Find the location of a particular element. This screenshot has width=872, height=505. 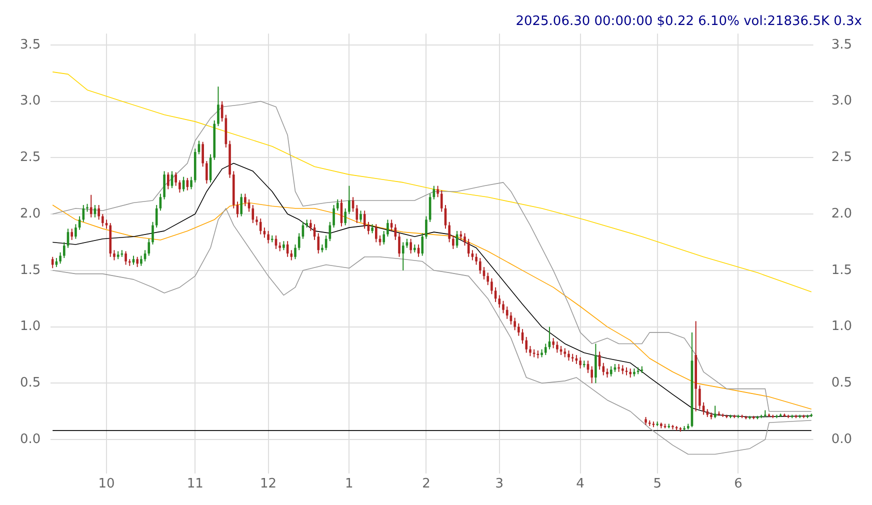

y2-tick-label: 3.0 is located at coordinates (841, 101).